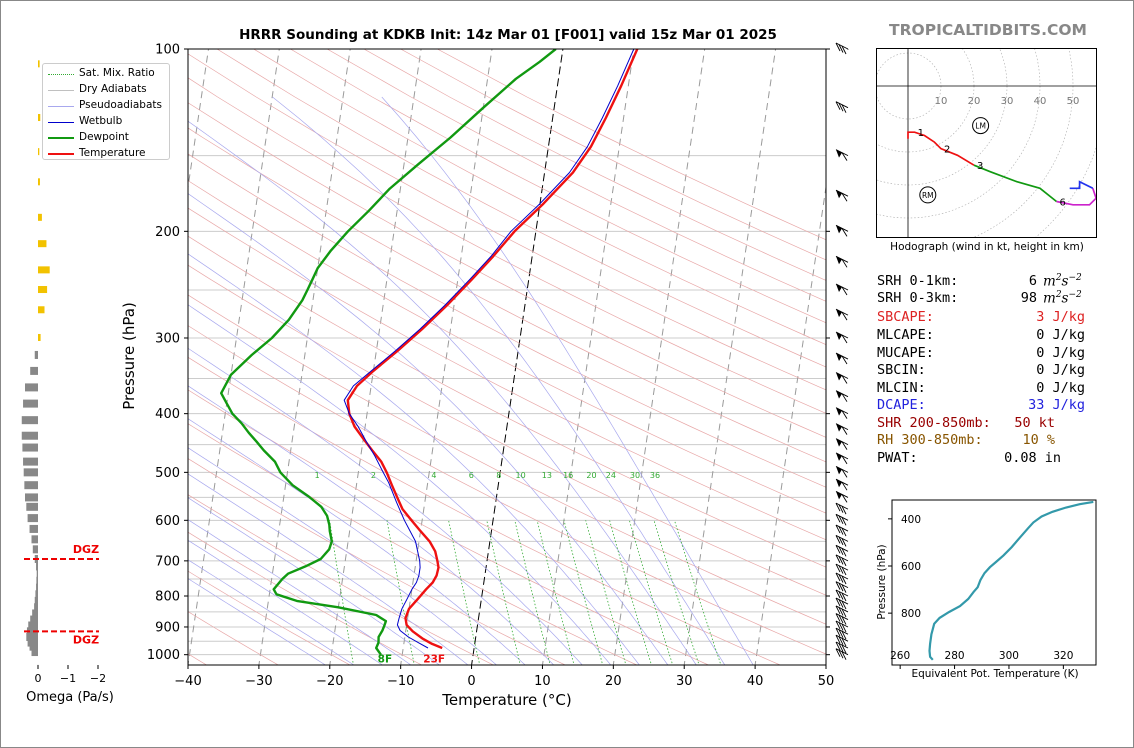 This screenshot has width=1134, height=748. I want to click on mixing-ratio-label: 8, so click(498, 475).